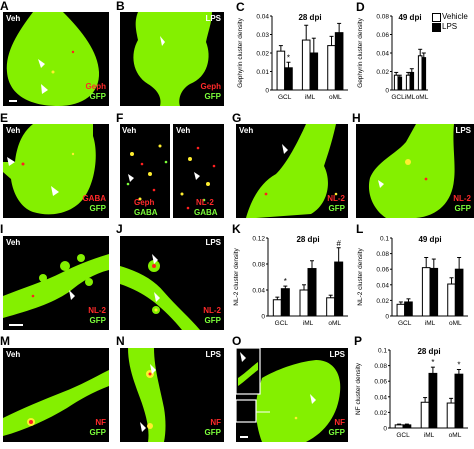  What do you see at coordinates (401, 310) in the screenshot?
I see `bar-vehicle-gcl` at bounding box center [401, 310].